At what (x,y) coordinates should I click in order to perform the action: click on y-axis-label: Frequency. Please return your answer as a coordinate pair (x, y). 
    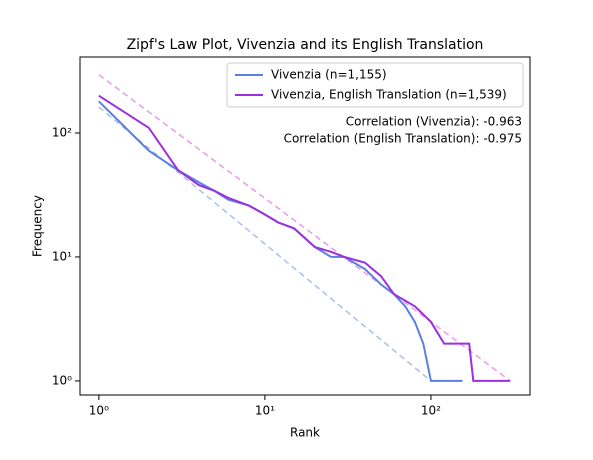
    Looking at the image, I should click on (38, 226).